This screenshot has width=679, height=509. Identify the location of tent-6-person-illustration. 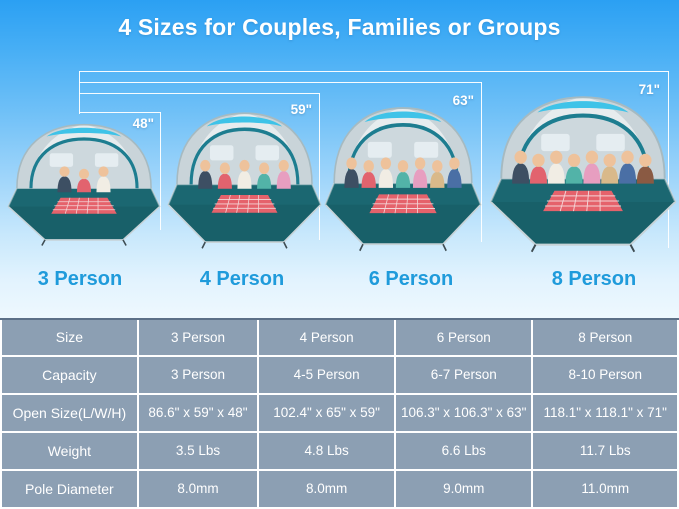
(403, 179).